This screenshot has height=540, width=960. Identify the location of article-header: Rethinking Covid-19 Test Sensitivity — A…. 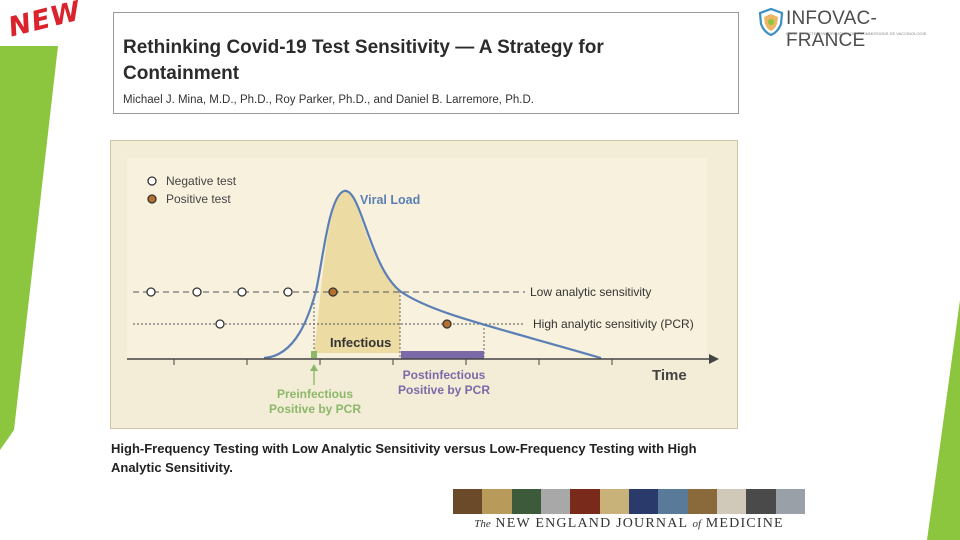
(426, 63).